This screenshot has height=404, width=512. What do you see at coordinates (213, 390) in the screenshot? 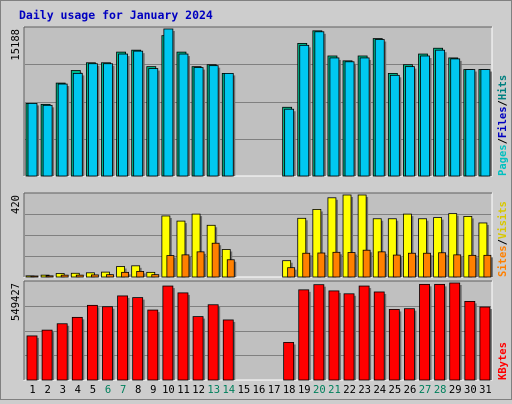
I see `x-tick-label: 13` at bounding box center [213, 390].